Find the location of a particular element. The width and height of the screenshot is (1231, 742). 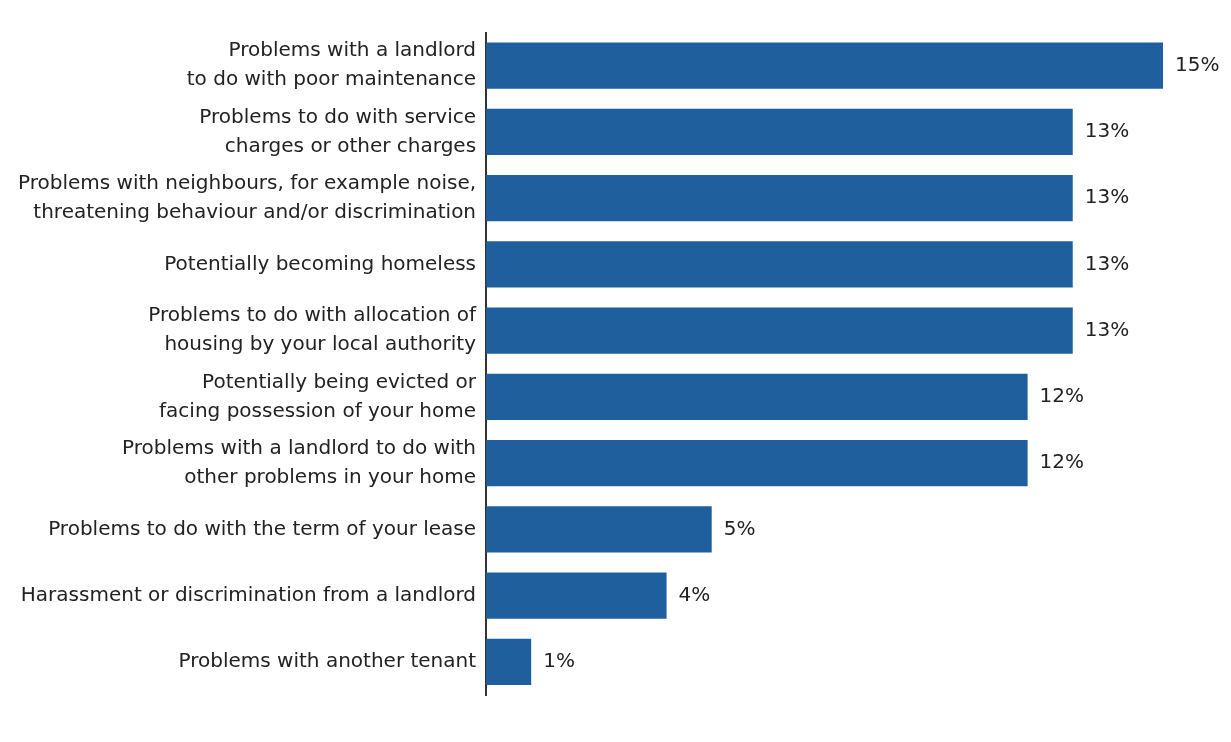

y-tick-label: Potentially becoming homeless is located at coordinates (320, 262).